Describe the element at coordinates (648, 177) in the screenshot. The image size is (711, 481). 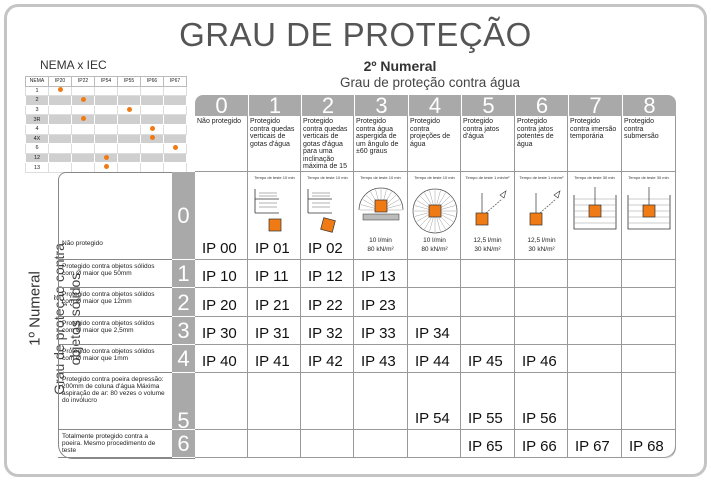
I see `test-time-label: Tempo de teste 30 min` at that location.